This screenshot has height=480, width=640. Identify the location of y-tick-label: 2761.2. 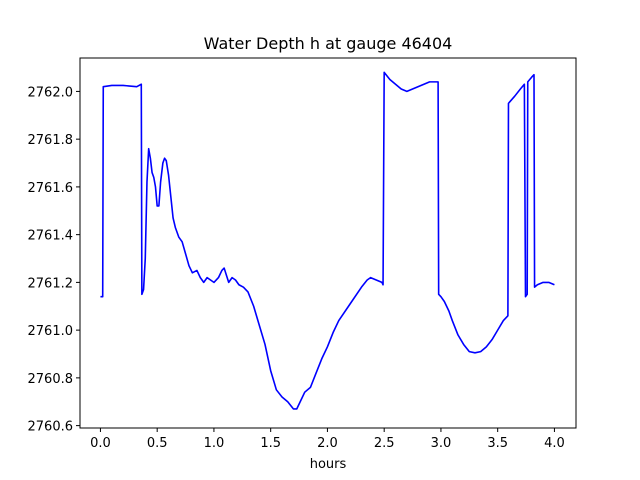
(51, 283).